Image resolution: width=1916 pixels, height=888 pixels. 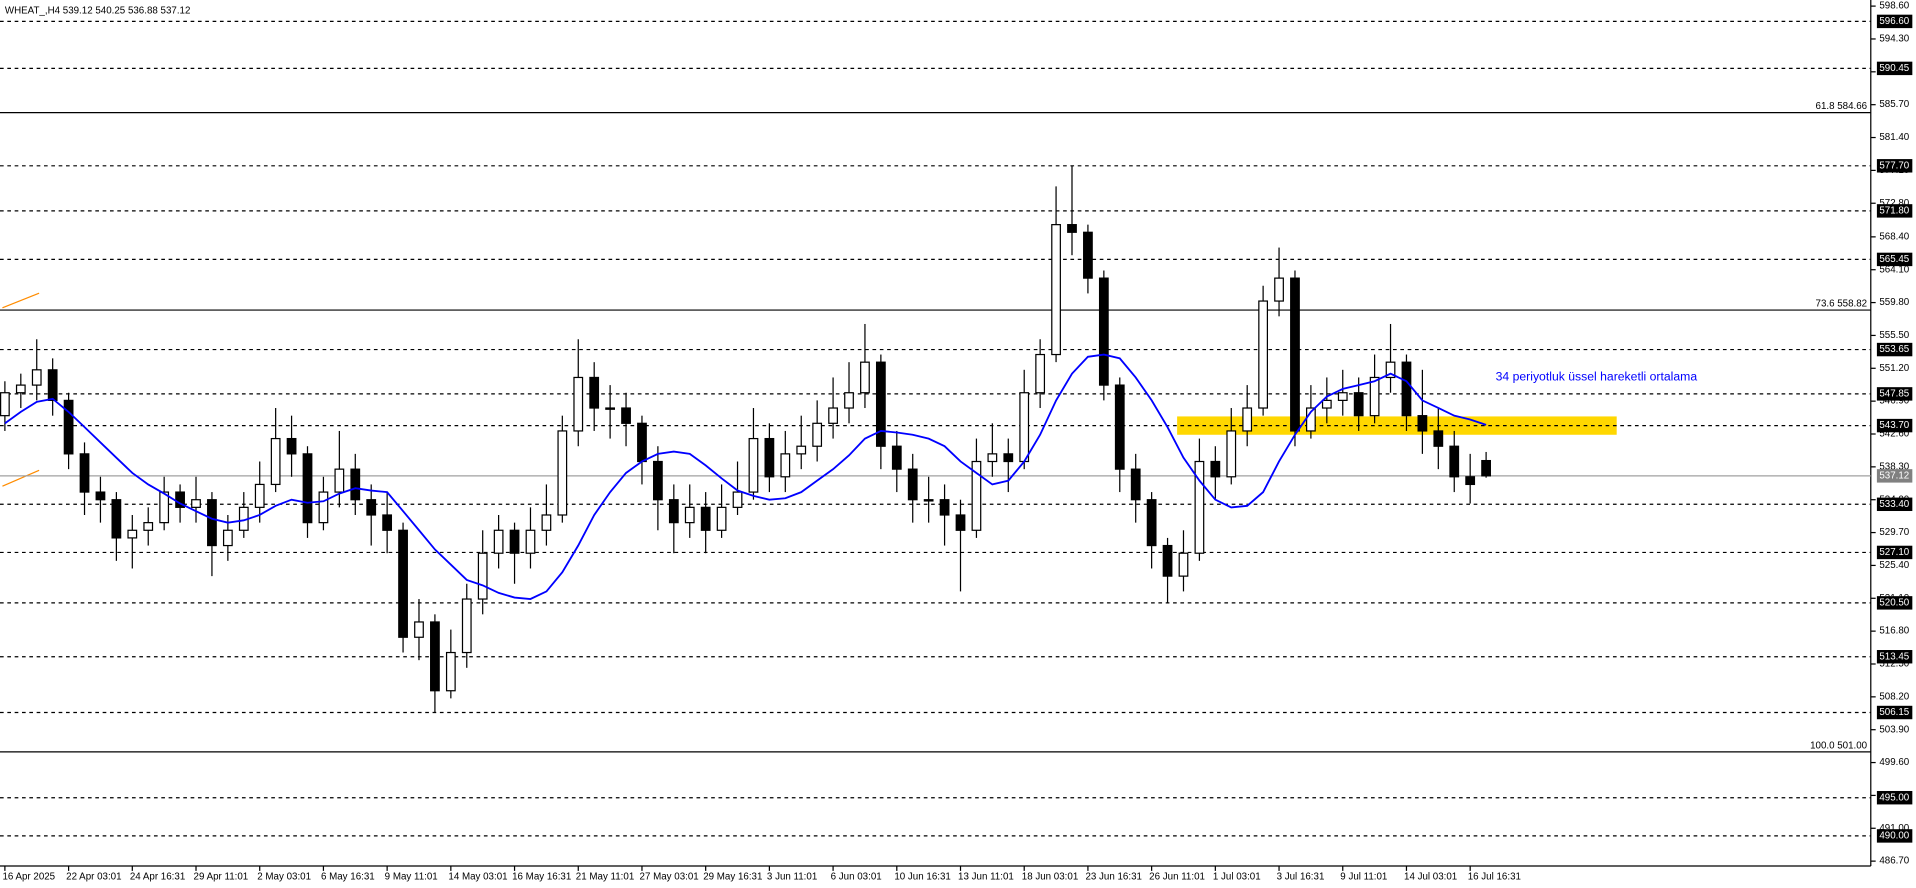 I want to click on x-tick-label: 3 Jul 16:31, so click(x=1301, y=877).